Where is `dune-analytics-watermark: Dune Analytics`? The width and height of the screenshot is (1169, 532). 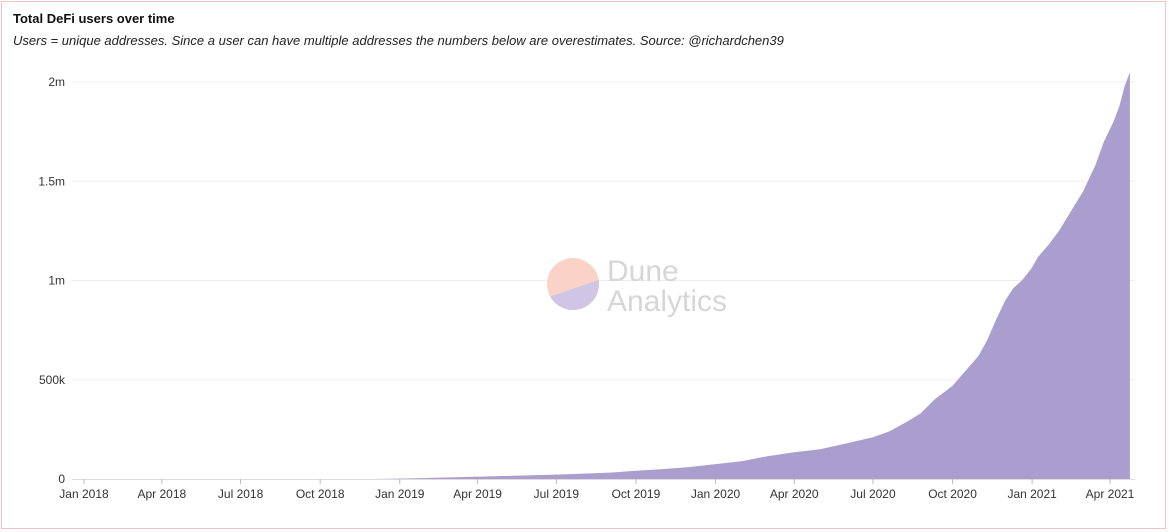
dune-analytics-watermark: Dune Analytics is located at coordinates (637, 286).